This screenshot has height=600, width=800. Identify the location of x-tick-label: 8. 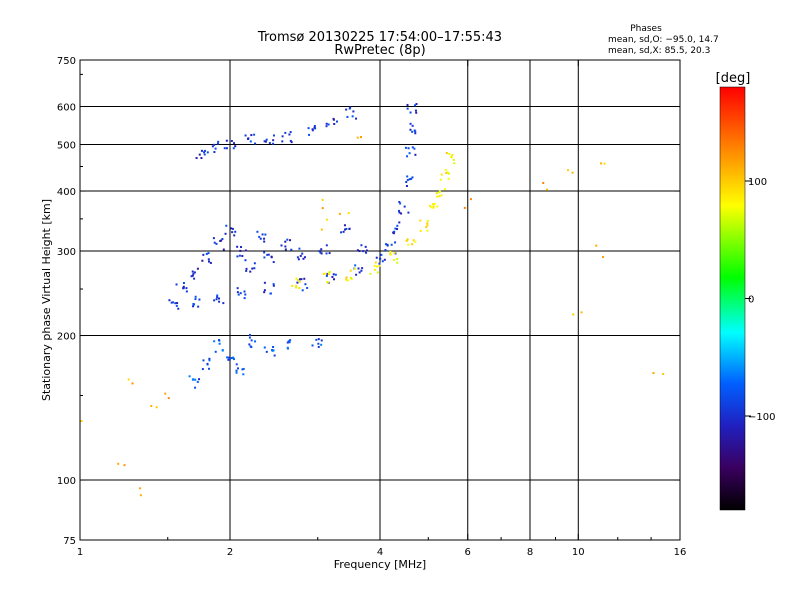
(530, 552).